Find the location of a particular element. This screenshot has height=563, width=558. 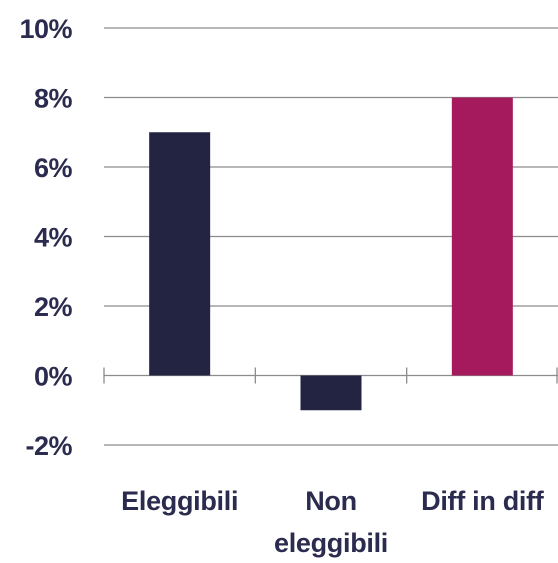

y-tick-label: 10% is located at coordinates (45, 29).